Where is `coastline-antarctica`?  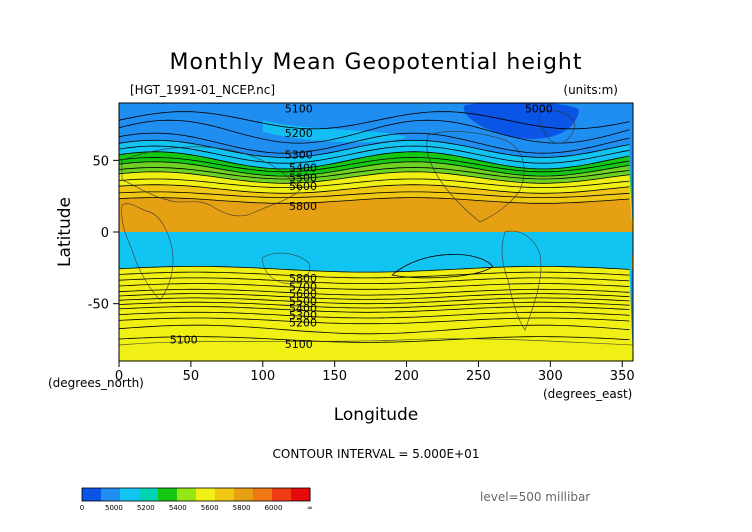
coastline-antarctica is located at coordinates (376, 342).